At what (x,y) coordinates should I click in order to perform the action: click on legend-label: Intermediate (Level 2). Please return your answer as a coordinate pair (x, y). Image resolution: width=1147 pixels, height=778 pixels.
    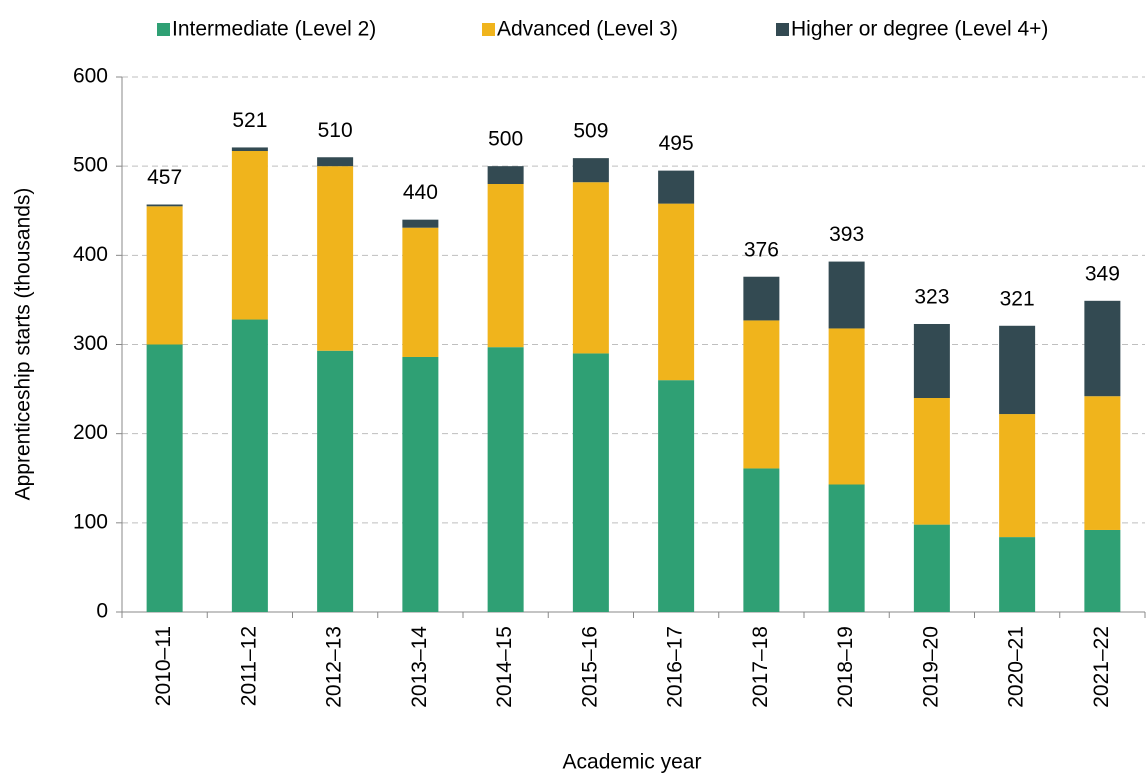
    Looking at the image, I should click on (274, 29).